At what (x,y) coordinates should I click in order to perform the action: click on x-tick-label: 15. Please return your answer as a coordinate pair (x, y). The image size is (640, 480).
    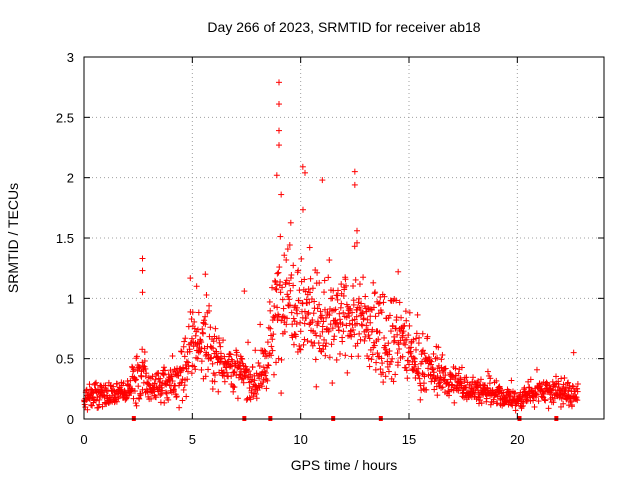
    Looking at the image, I should click on (409, 439).